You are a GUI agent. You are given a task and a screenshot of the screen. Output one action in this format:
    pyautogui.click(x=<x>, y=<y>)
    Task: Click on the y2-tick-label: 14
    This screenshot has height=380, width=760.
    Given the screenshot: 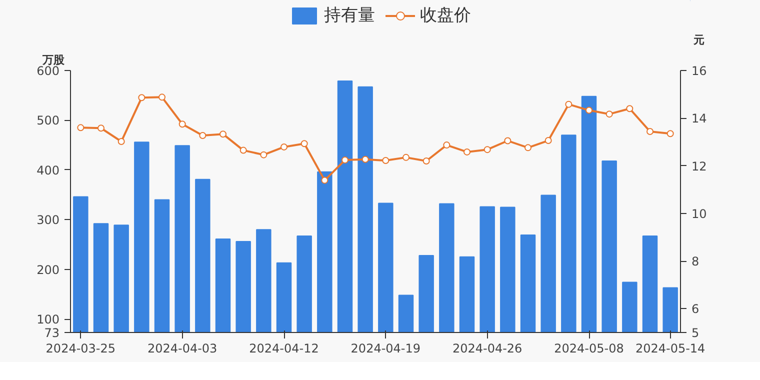 What is the action you would take?
    pyautogui.click(x=699, y=119)
    